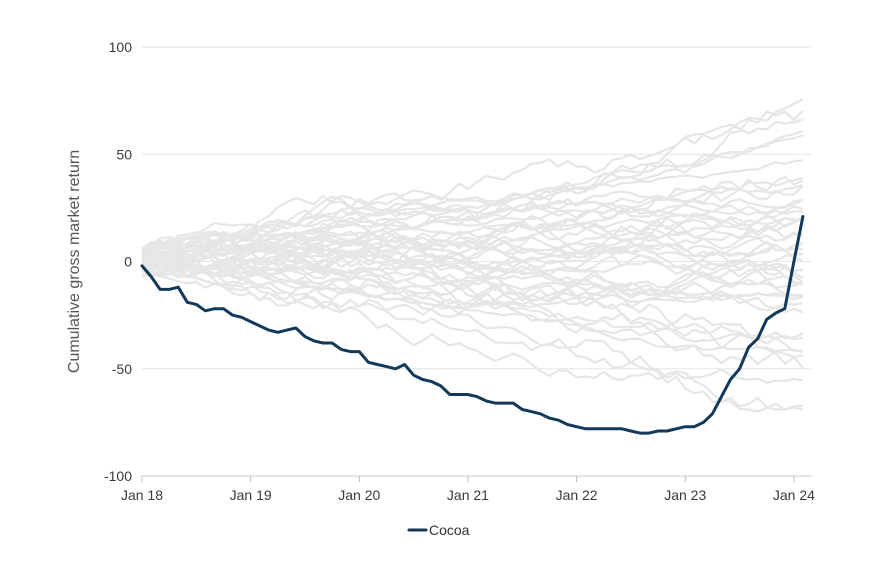  What do you see at coordinates (685, 495) in the screenshot?
I see `x-tick-label: Jan 23` at bounding box center [685, 495].